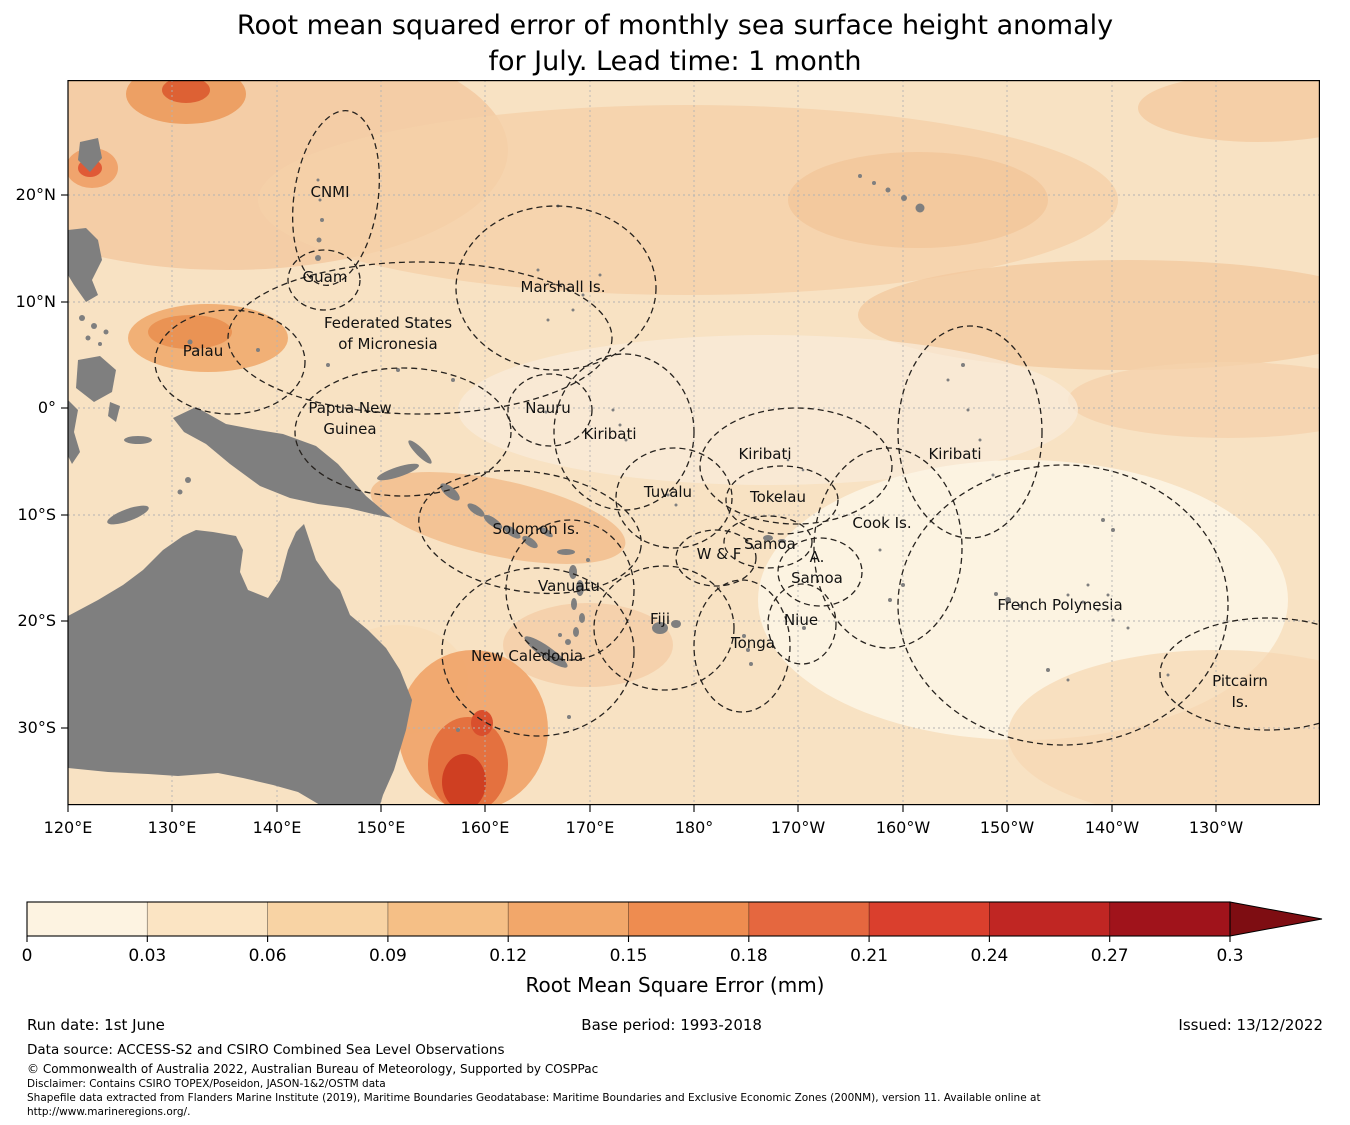  I want to click on eez-boundary-marshall-islands, so click(556, 288).